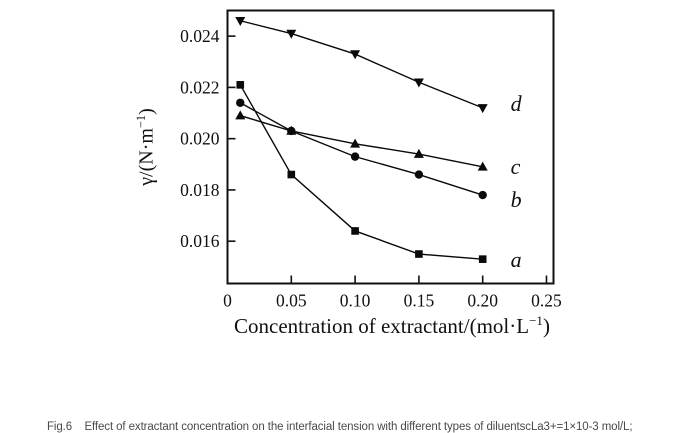 The height and width of the screenshot is (433, 683). Describe the element at coordinates (141, 121) in the screenshot. I see `y-axis-title-superscript: −1` at that location.